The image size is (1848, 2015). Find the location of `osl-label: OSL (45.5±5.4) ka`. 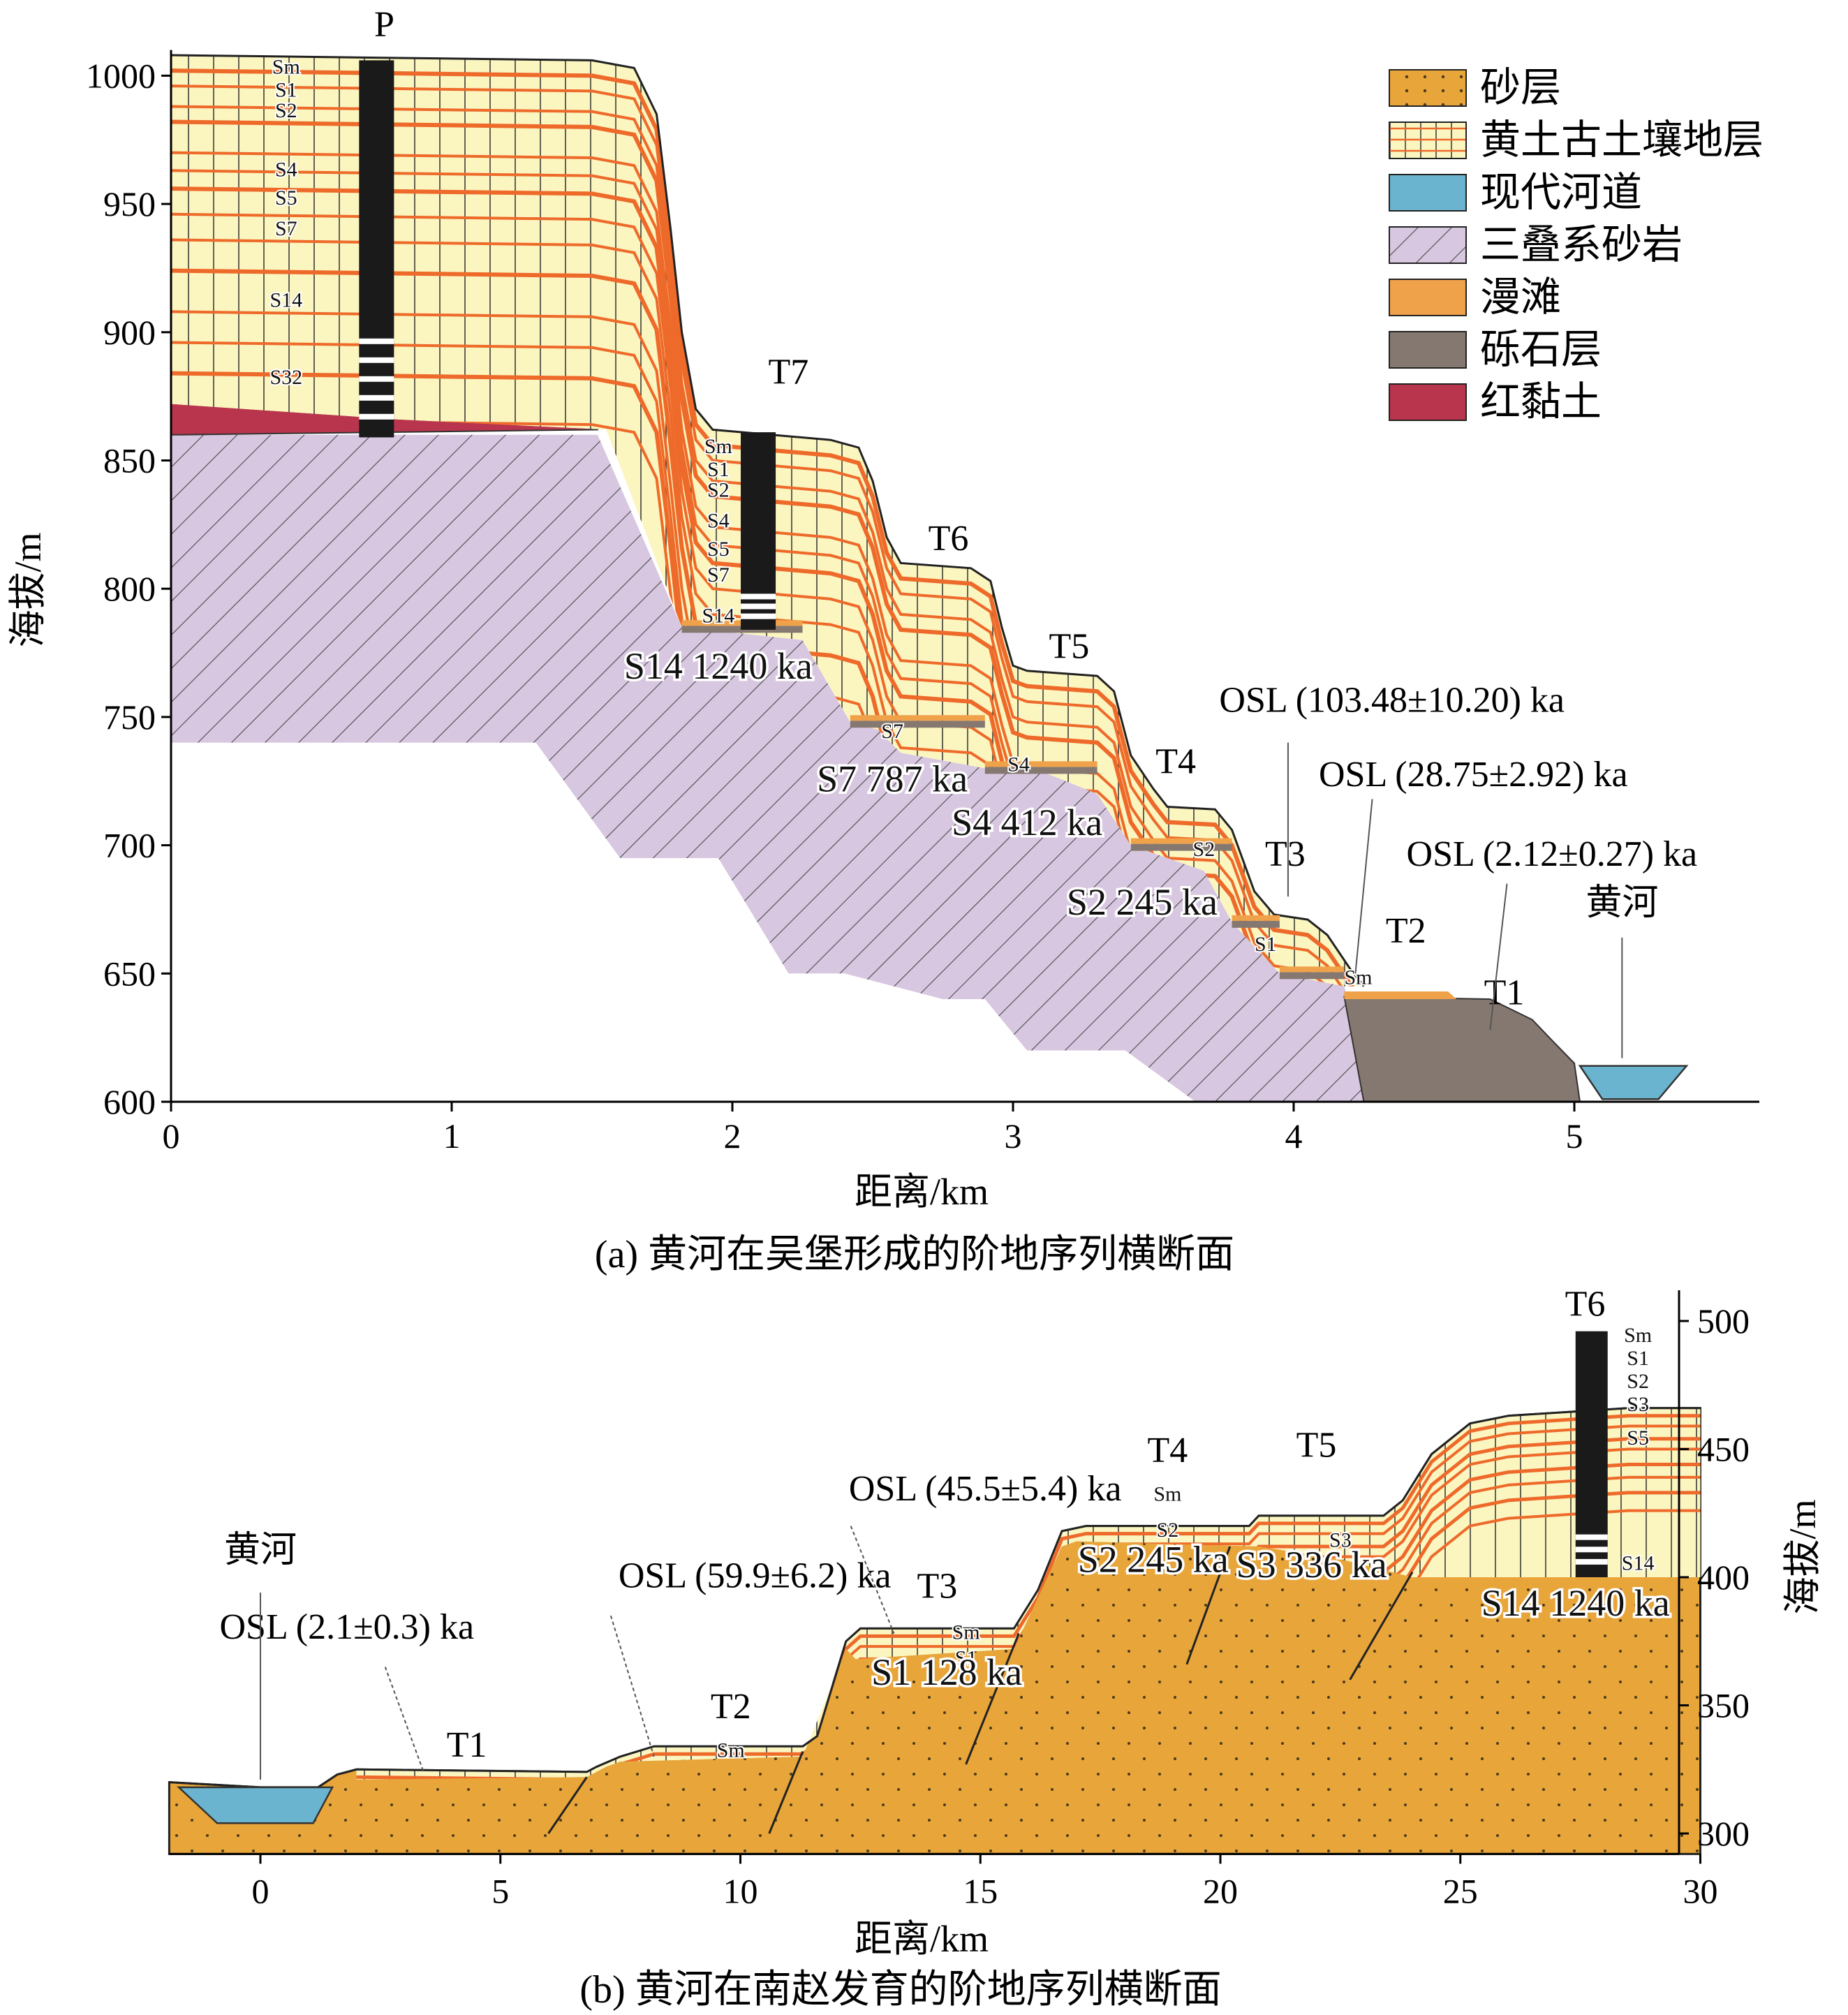

osl-label: OSL (45.5±5.4) ka is located at coordinates (985, 1489).